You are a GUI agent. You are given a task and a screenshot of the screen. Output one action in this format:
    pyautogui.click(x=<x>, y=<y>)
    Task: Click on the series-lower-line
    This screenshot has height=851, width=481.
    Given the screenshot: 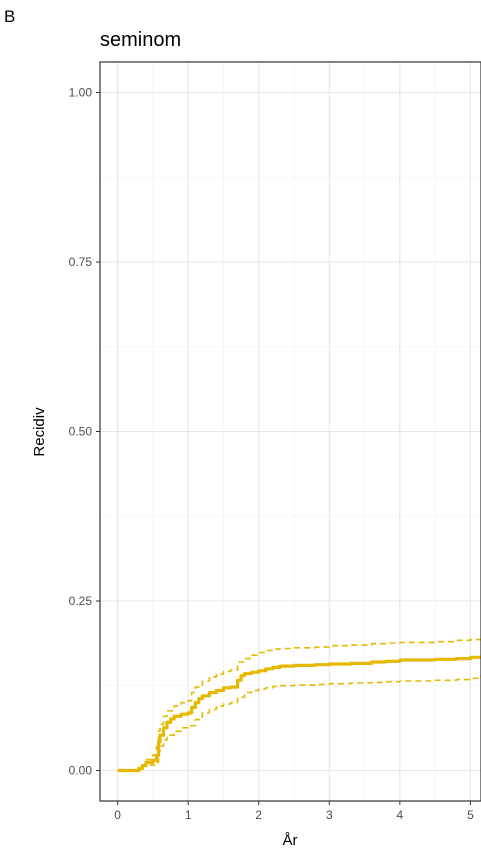 What is the action you would take?
    pyautogui.click(x=315, y=720)
    